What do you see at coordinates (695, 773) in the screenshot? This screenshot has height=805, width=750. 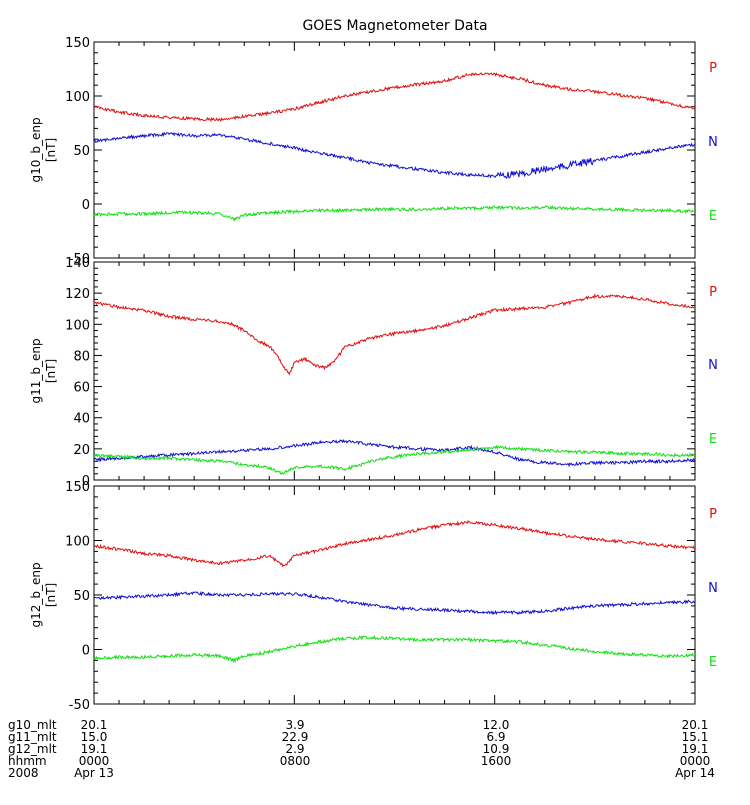 I see `x-axis-row-value: Apr 14` at bounding box center [695, 773].